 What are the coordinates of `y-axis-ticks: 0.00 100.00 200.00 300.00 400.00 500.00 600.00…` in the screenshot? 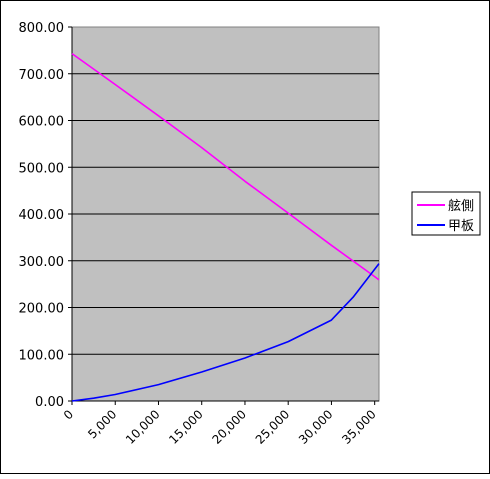 It's located at (45, 215).